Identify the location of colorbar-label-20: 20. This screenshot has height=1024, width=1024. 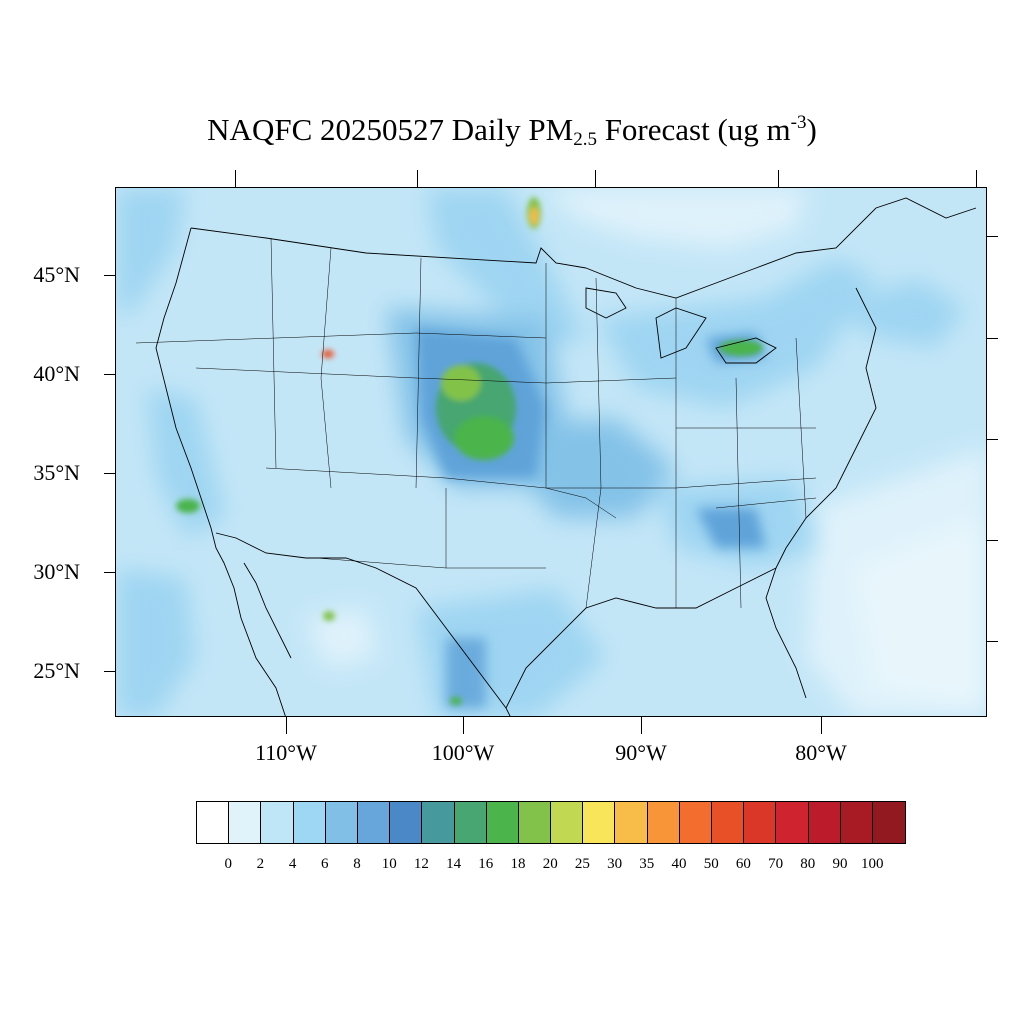
(550, 864).